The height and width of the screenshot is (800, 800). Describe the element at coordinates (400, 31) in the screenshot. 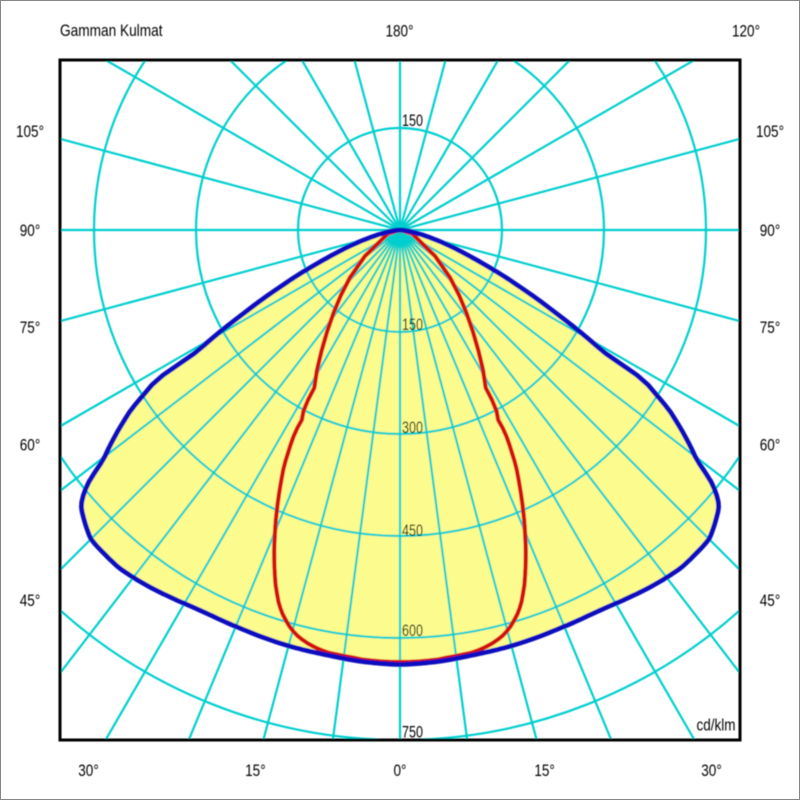

I see `svg-text: 180°` at that location.